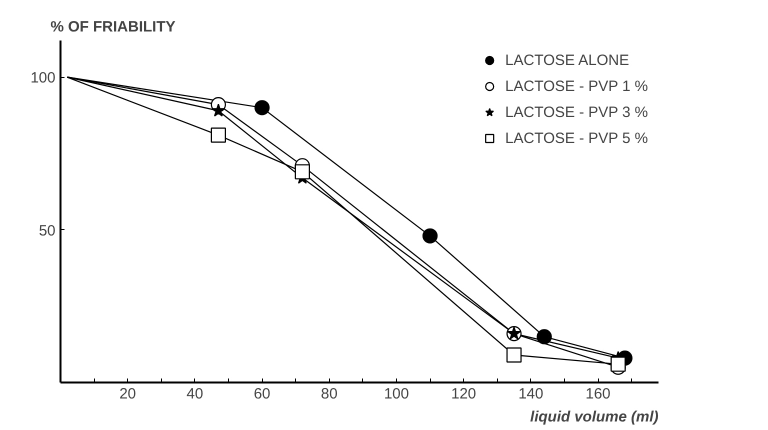  Describe the element at coordinates (262, 394) in the screenshot. I see `x-tick-label: 60` at that location.